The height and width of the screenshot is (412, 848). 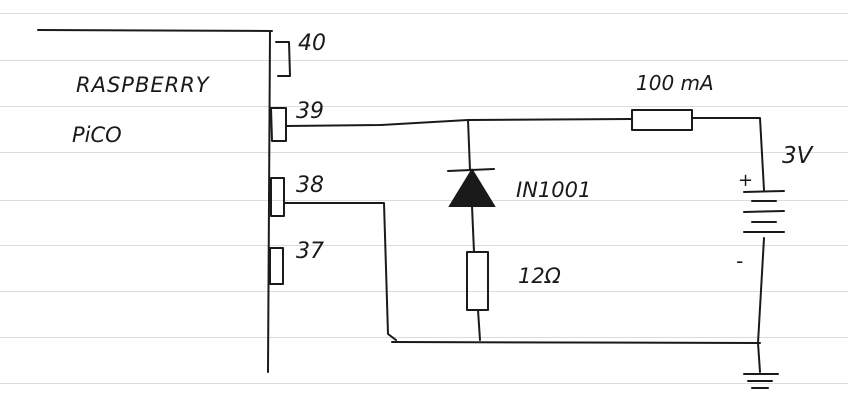 I want to click on wire-pin39, so click(x=459, y=122).